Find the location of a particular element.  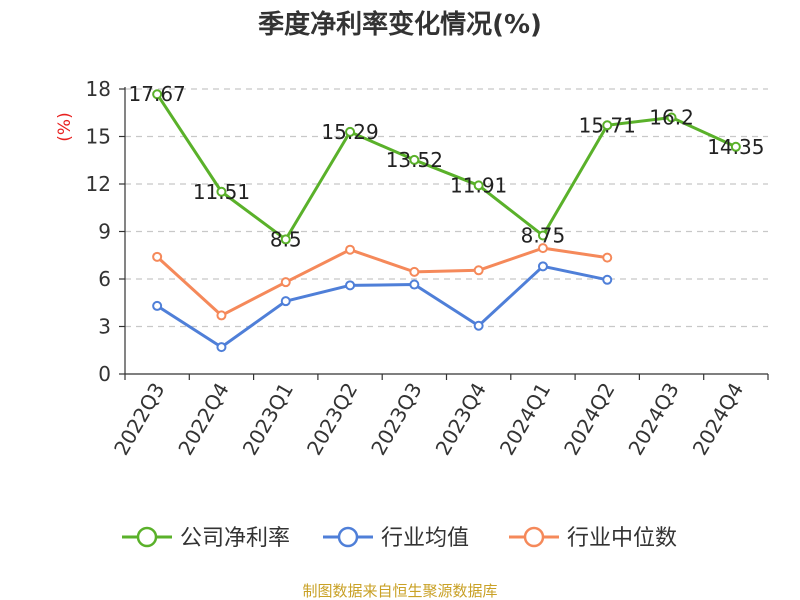

data-label: 8.75 is located at coordinates (543, 235).